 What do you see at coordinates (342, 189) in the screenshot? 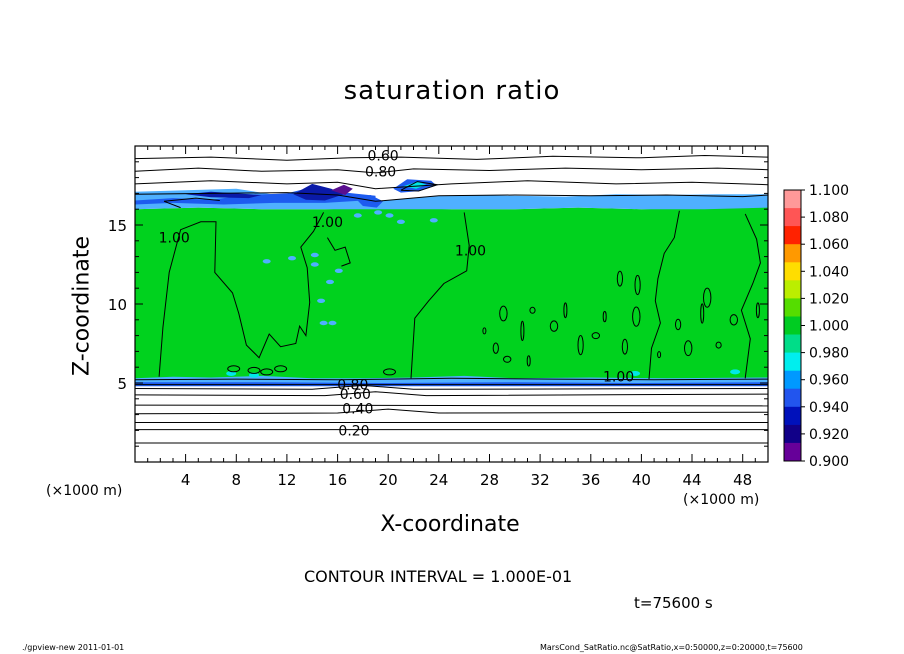
I see `field-purple-patch` at bounding box center [342, 189].